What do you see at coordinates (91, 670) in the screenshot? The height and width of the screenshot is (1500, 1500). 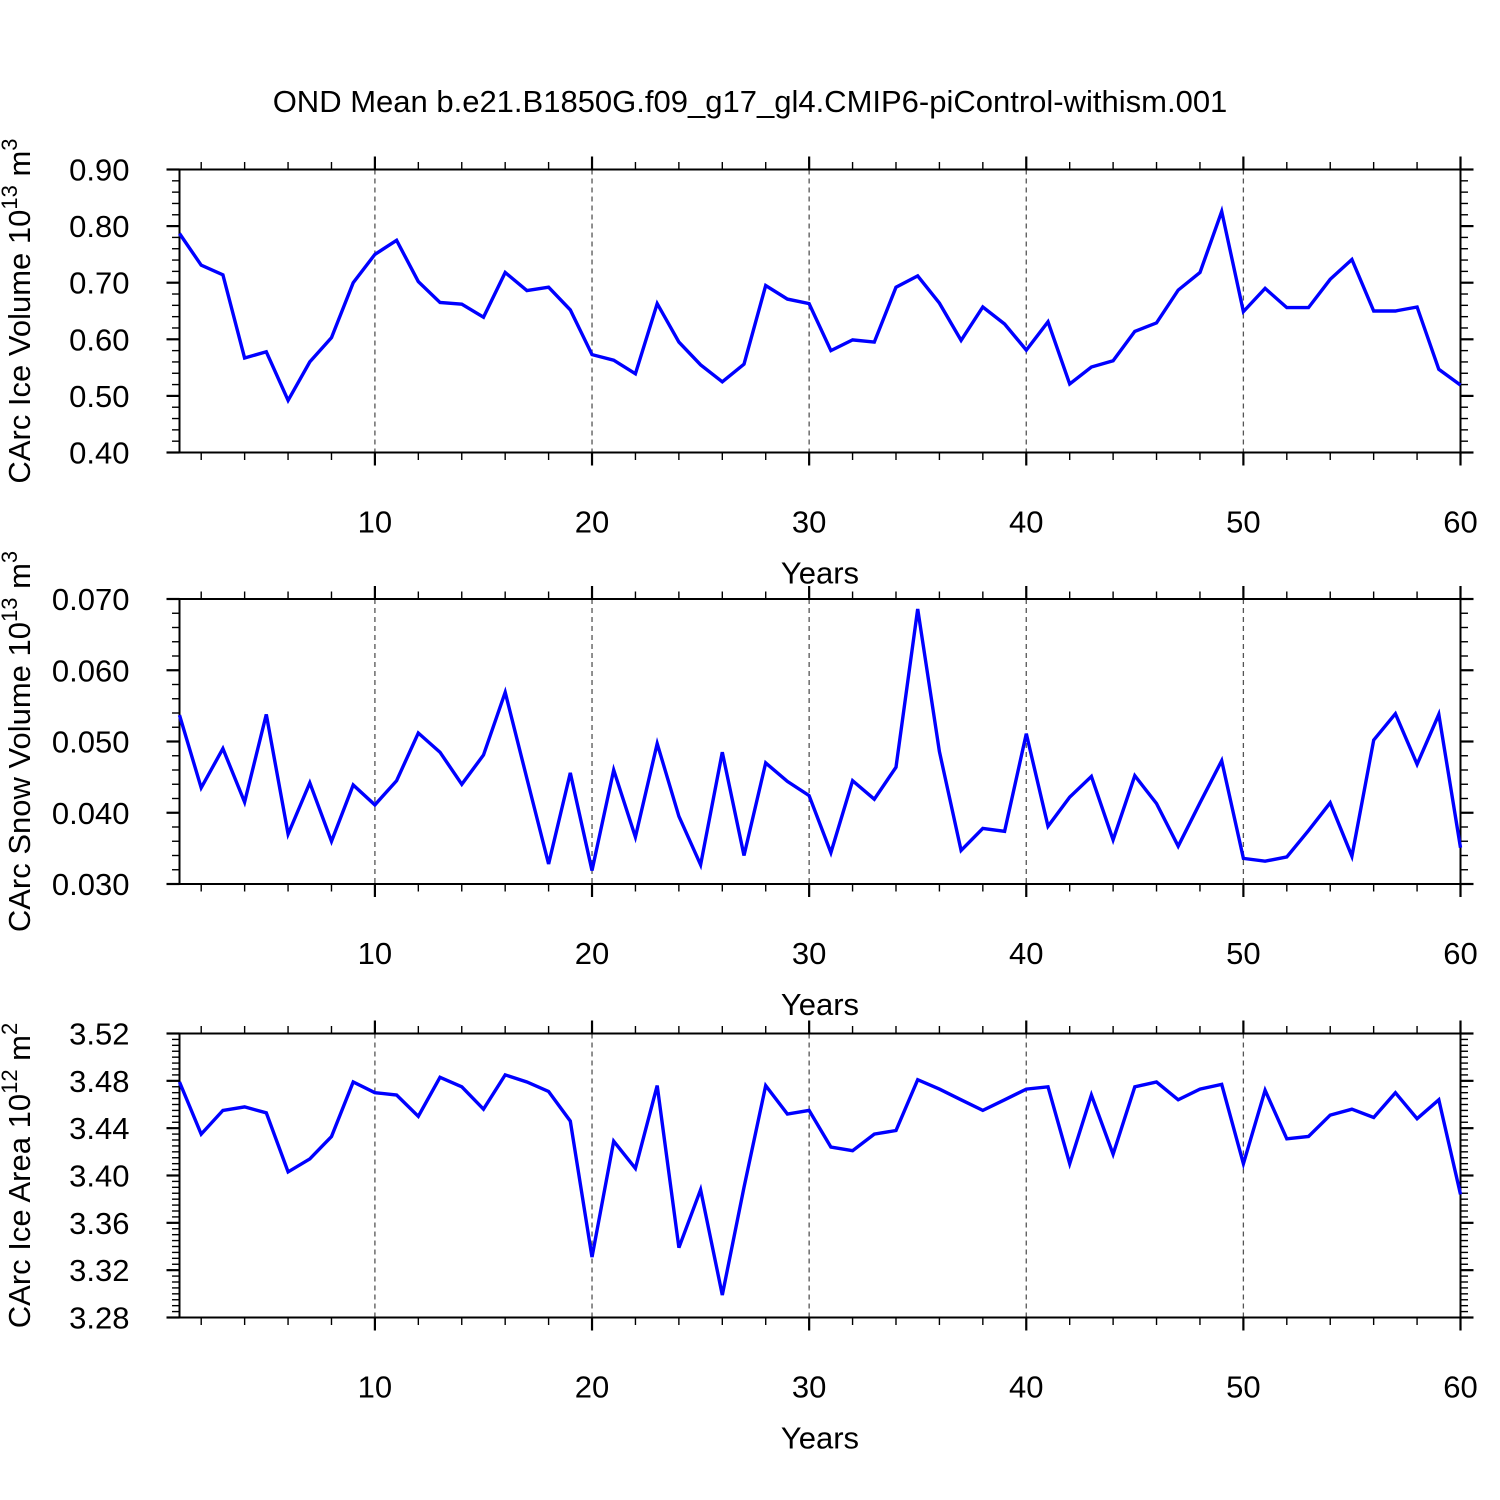 I see `y-tick-label: 0.060` at bounding box center [91, 670].